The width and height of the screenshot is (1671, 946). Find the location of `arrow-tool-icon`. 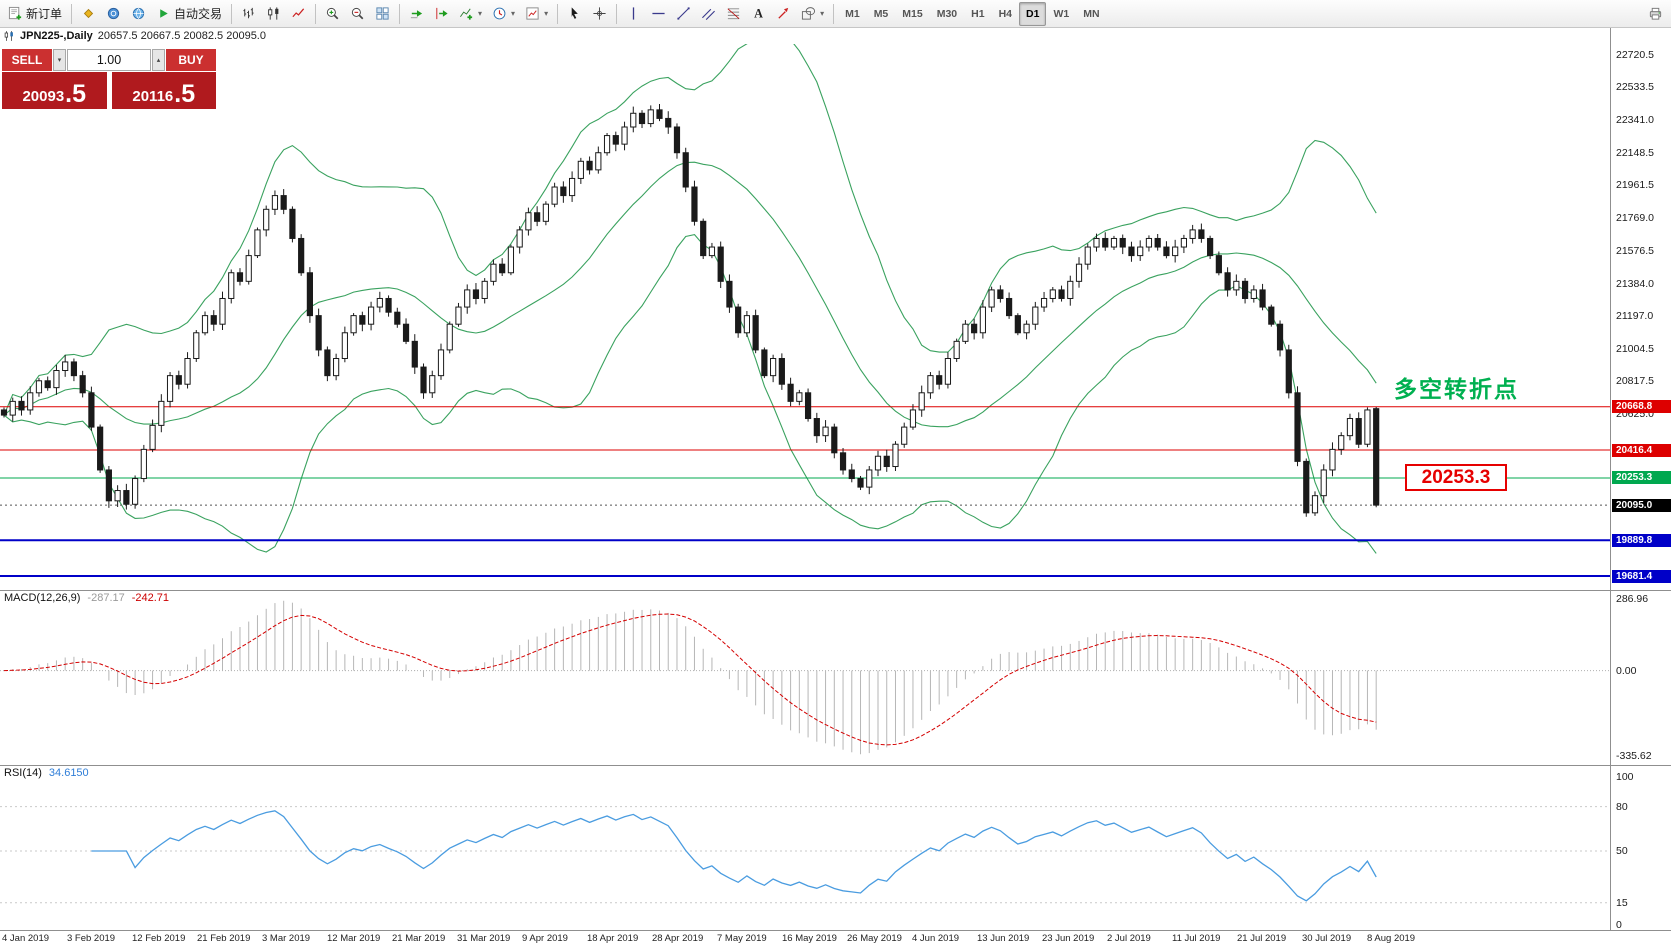

arrow-tool-icon is located at coordinates (783, 14).